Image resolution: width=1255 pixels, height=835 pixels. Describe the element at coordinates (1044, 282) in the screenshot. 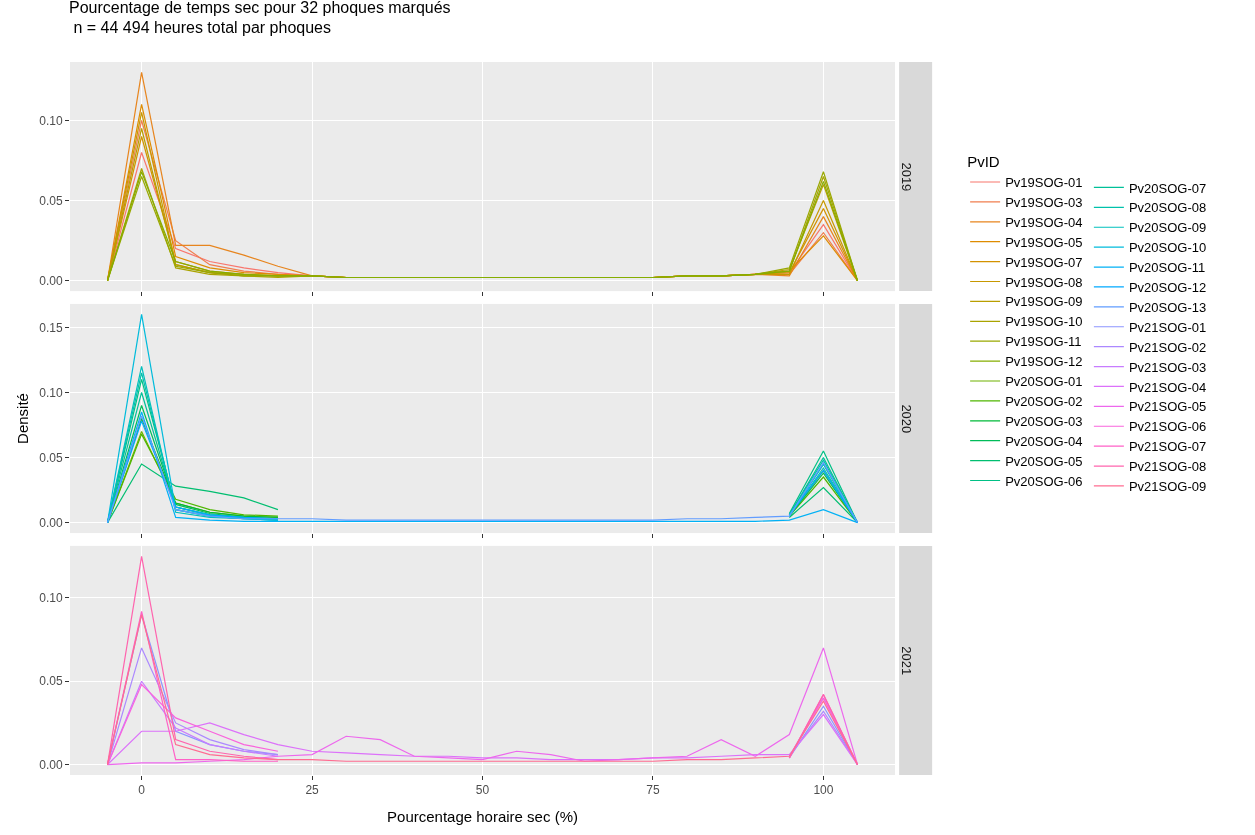

I see `legend-label: Pv19SOG-08` at that location.